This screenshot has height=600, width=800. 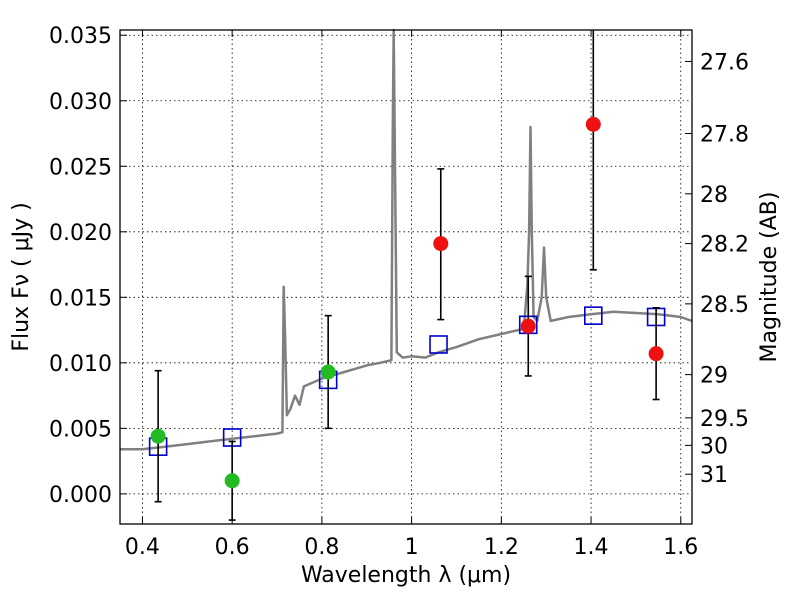 I want to click on x-tick-label: 1.6, so click(x=680, y=547).